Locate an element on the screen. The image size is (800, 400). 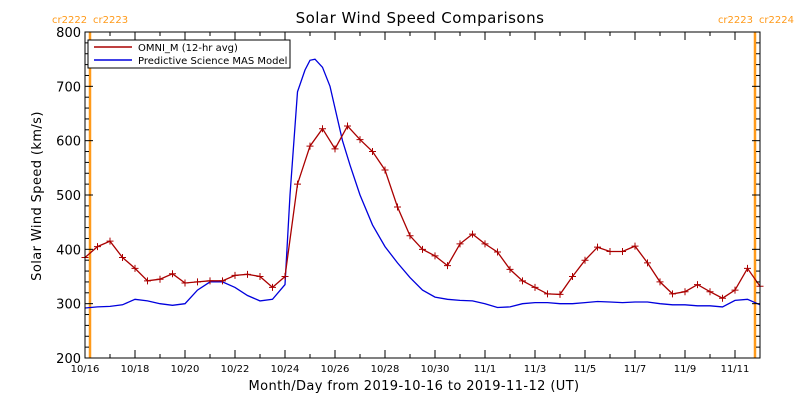
y-tick-label: 800 is located at coordinates (68, 33).